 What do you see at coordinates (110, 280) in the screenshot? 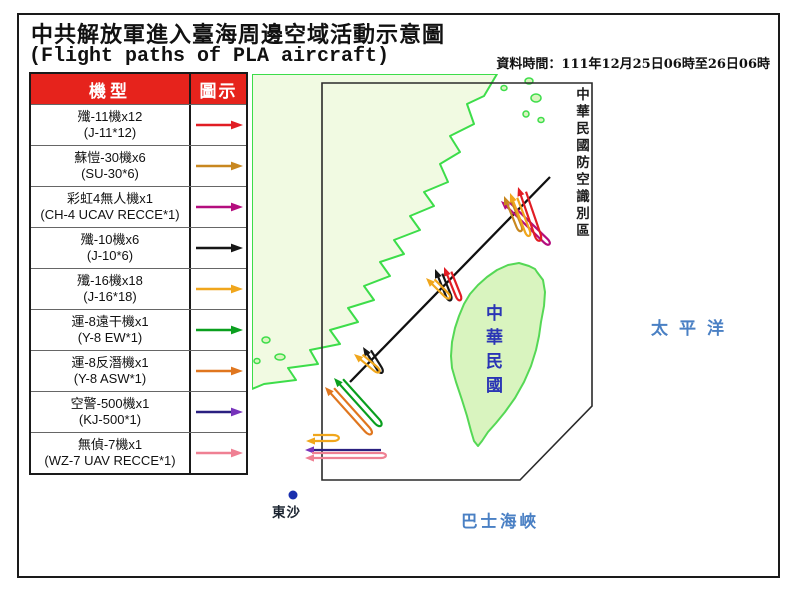
I see `aircraft-name-zh: 殲-16機x18` at bounding box center [110, 280].